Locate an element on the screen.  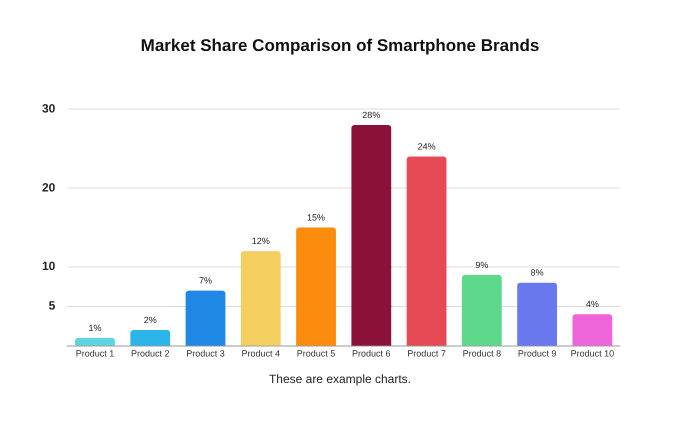
x-tick-label: Product 9 is located at coordinates (537, 353).